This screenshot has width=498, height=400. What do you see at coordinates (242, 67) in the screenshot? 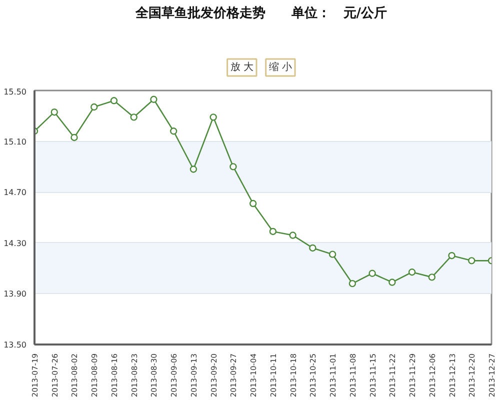
I see `text: 放 大` at bounding box center [242, 67].